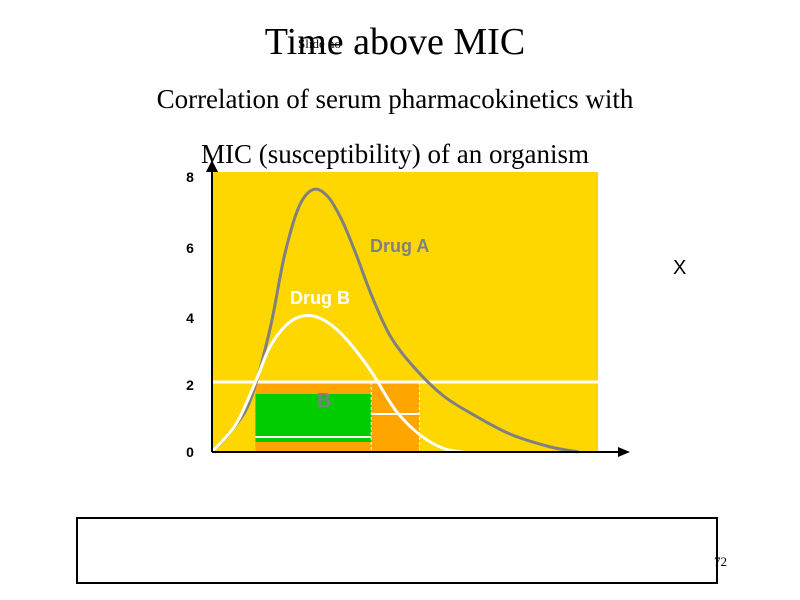  What do you see at coordinates (397, 550) in the screenshot?
I see `footer-box` at bounding box center [397, 550].